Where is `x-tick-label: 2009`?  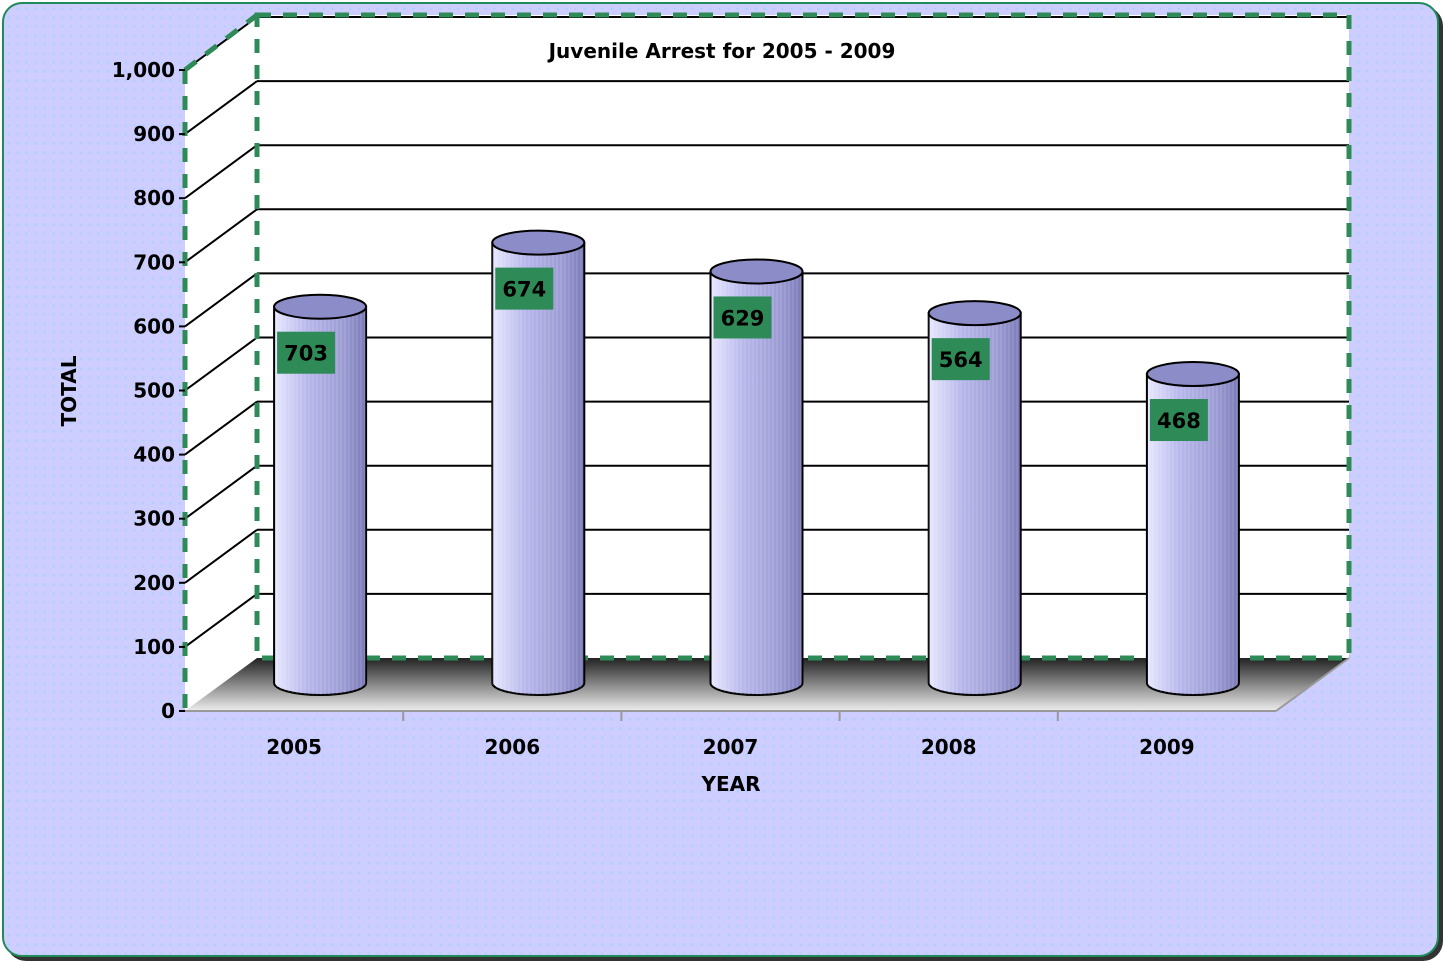 x-tick-label: 2009 is located at coordinates (1167, 747).